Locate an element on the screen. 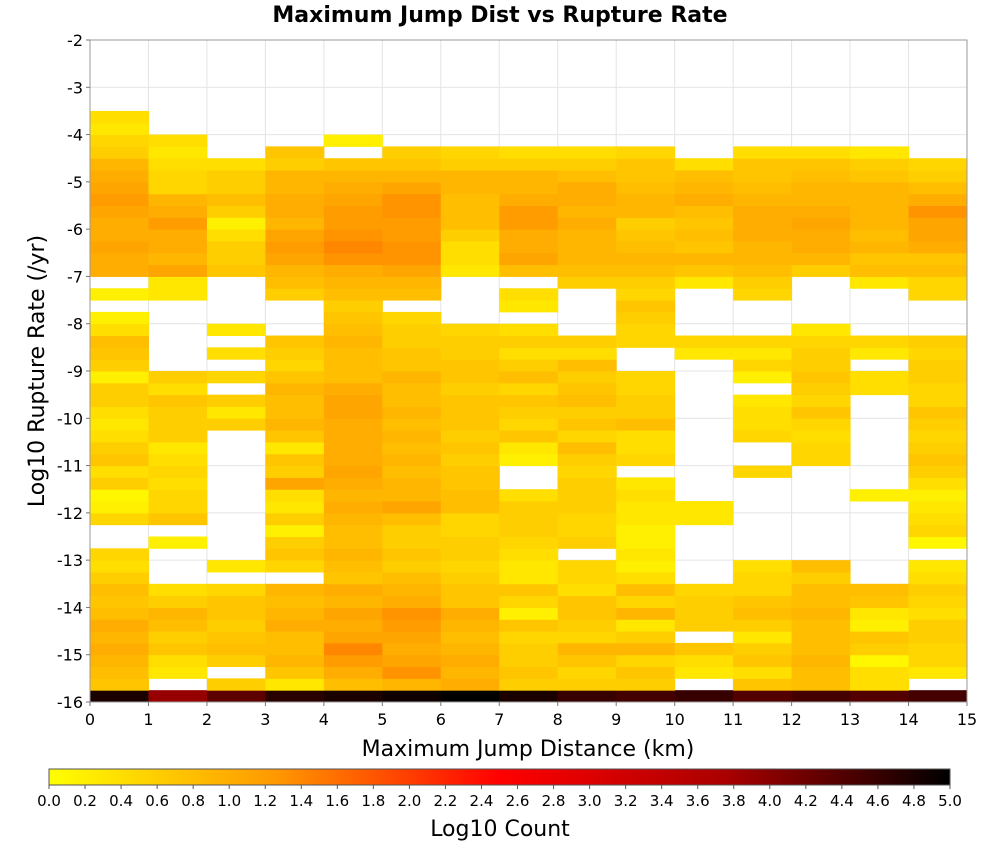 This screenshot has height=850, width=1000. x-tick-label: 3 is located at coordinates (265, 719).